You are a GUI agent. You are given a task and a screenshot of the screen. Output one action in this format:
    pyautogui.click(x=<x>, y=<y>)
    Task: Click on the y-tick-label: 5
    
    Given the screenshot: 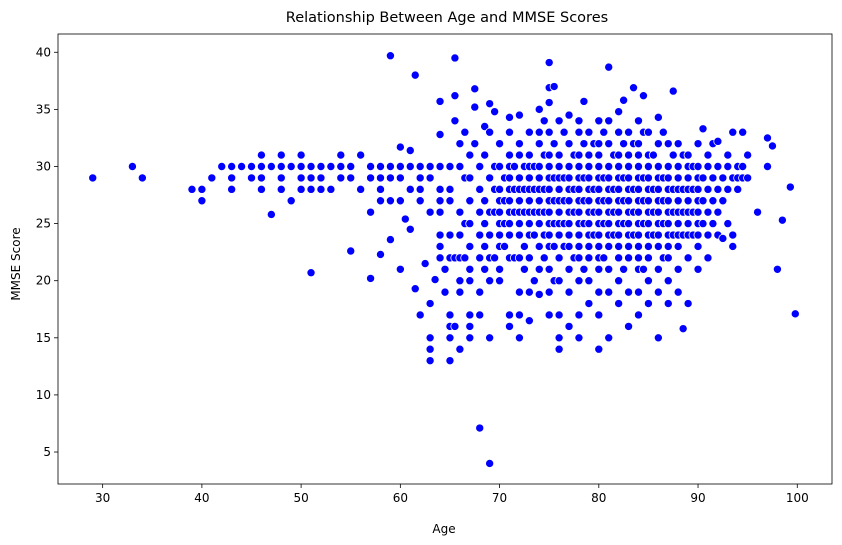 What is the action you would take?
    pyautogui.click(x=47, y=452)
    